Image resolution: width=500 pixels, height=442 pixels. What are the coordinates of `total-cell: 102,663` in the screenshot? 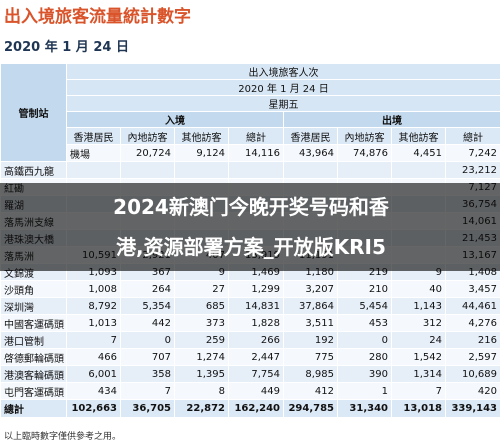 It's located at (93, 408).